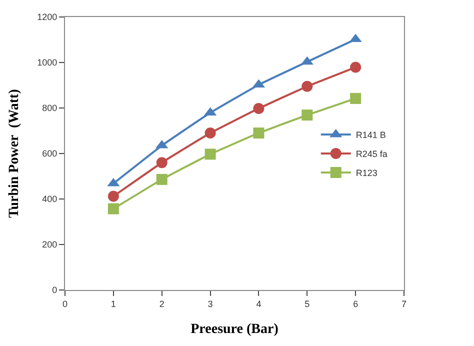 The image size is (474, 346). Describe the element at coordinates (404, 303) in the screenshot. I see `x-tick-label: 7` at that location.